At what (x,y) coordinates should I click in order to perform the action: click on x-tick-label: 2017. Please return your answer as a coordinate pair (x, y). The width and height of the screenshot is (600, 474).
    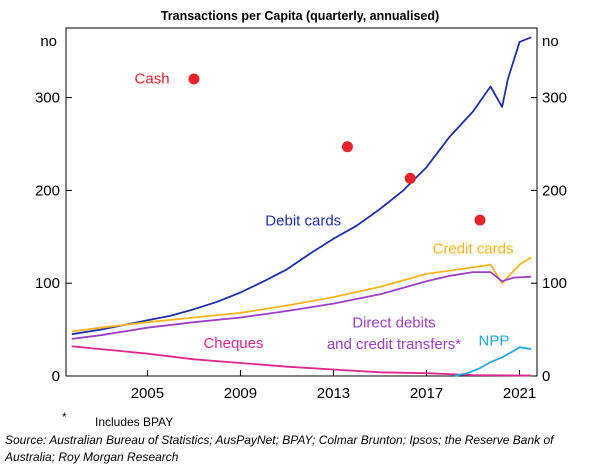
    Looking at the image, I should click on (426, 393).